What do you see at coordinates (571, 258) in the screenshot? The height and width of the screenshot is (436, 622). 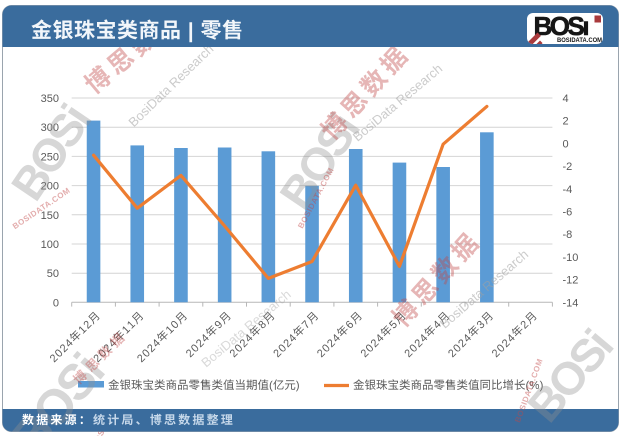 I see `svg-text: -10` at bounding box center [571, 258].